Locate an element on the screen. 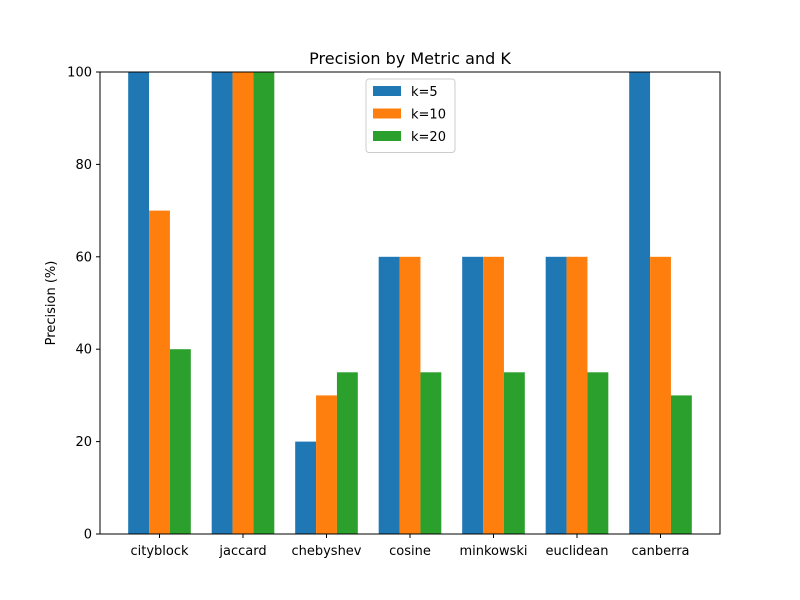  y-tick-label: 80 is located at coordinates (83, 165).